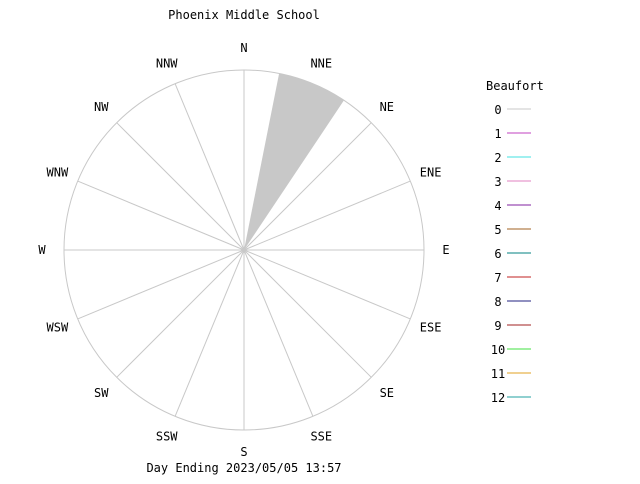 This screenshot has height=484, width=640. I want to click on wind-petals, so click(294, 161).